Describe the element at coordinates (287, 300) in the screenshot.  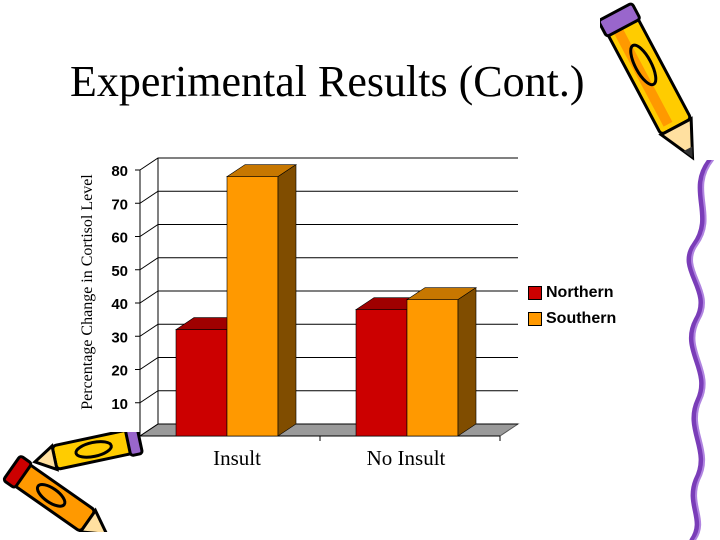
I see `bar-southern-insult-side` at that location.